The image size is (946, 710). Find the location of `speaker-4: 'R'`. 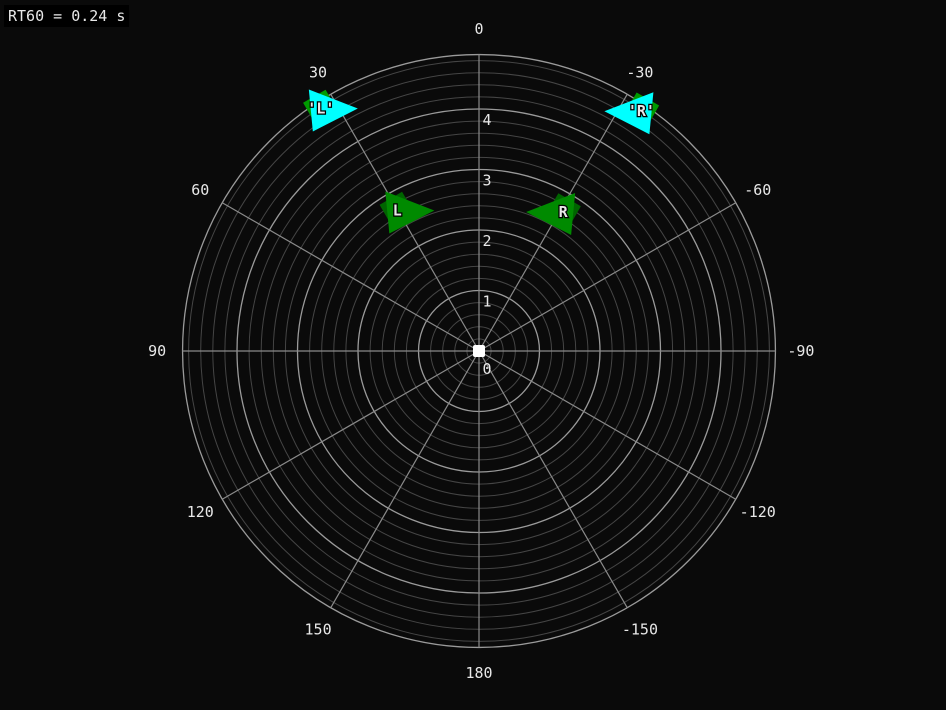

speaker-4: 'R' is located at coordinates (632, 113).